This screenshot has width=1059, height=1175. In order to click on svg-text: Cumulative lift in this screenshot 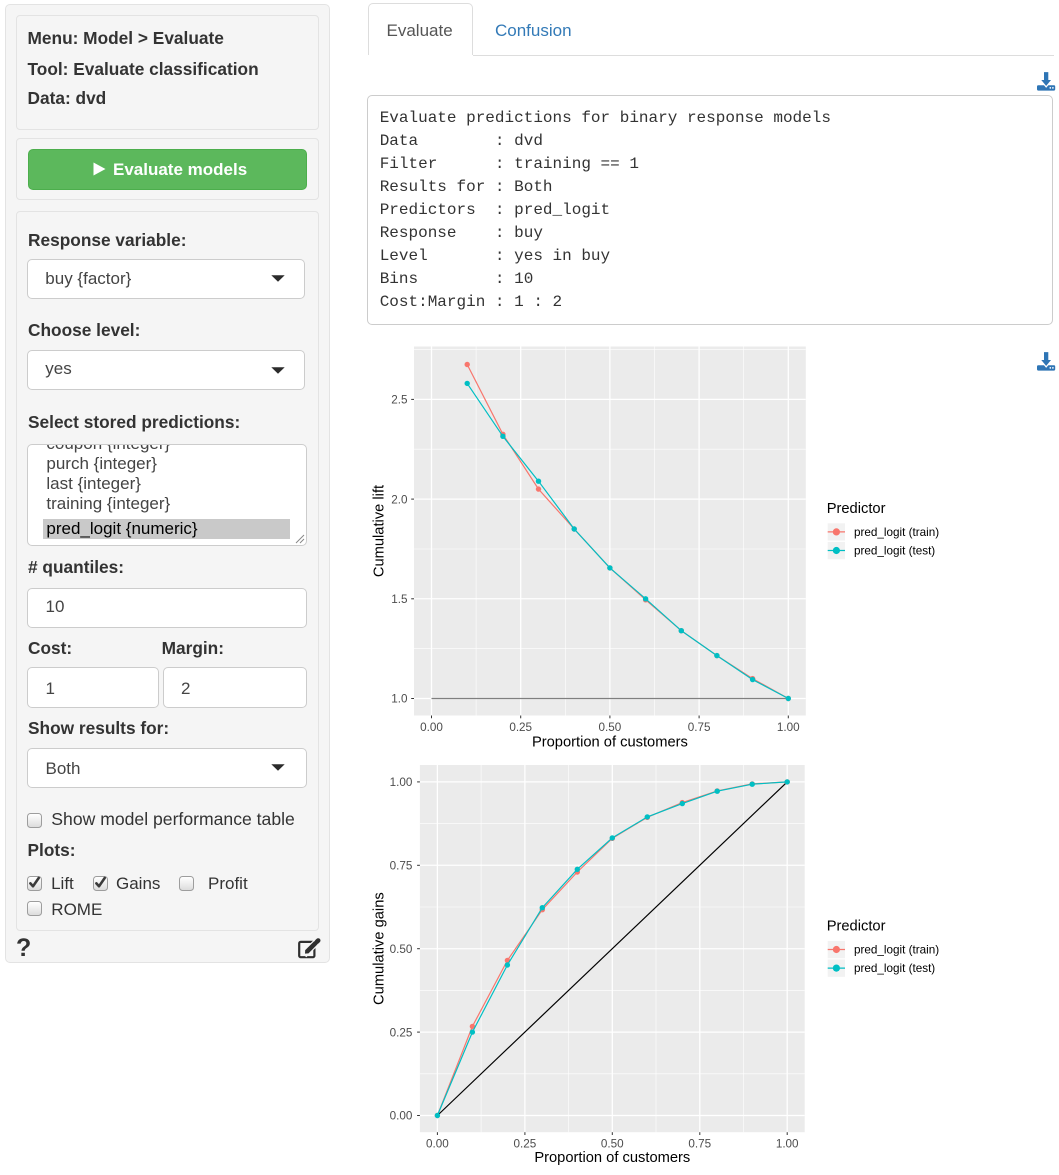, I will do `click(380, 531)`.